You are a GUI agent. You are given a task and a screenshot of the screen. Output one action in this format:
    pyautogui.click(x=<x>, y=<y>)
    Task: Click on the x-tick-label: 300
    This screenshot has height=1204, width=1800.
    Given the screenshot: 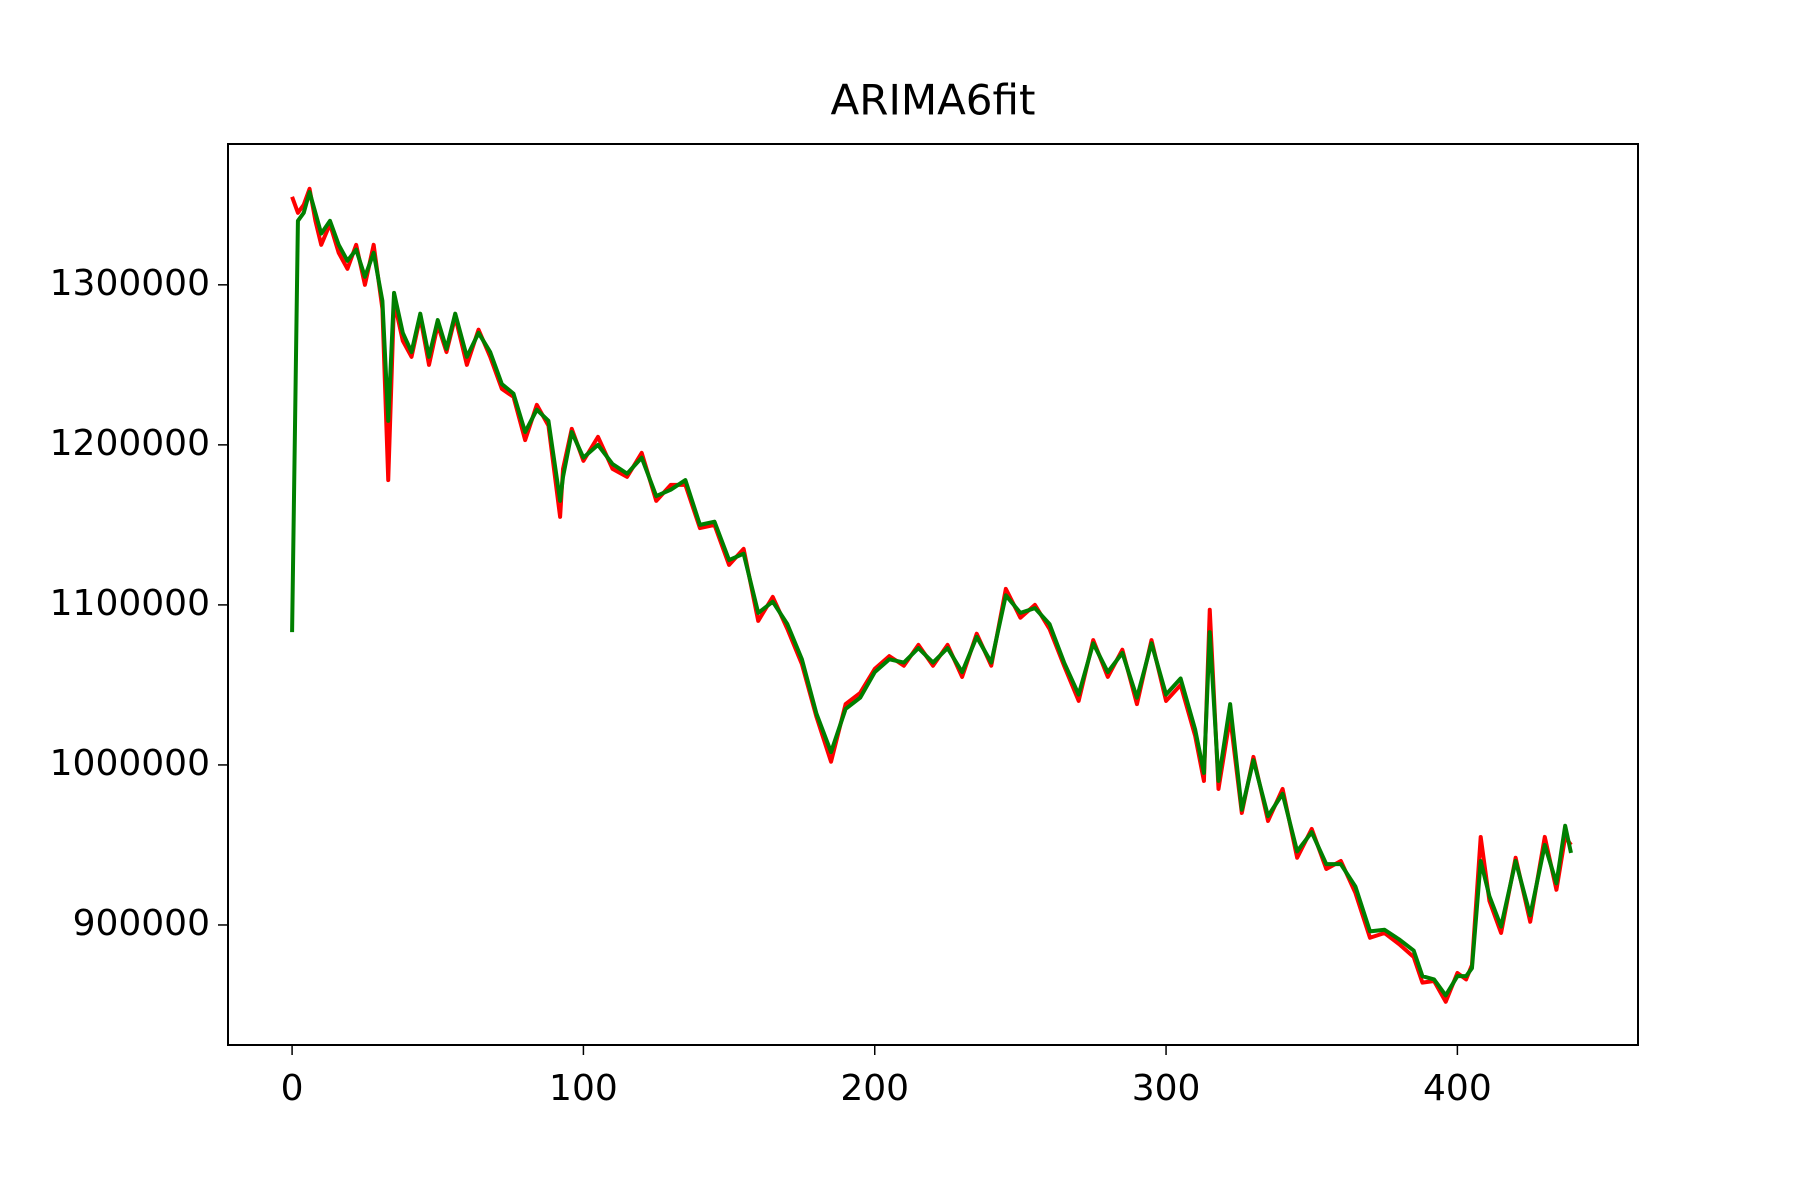 What is the action you would take?
    pyautogui.click(x=1166, y=1088)
    